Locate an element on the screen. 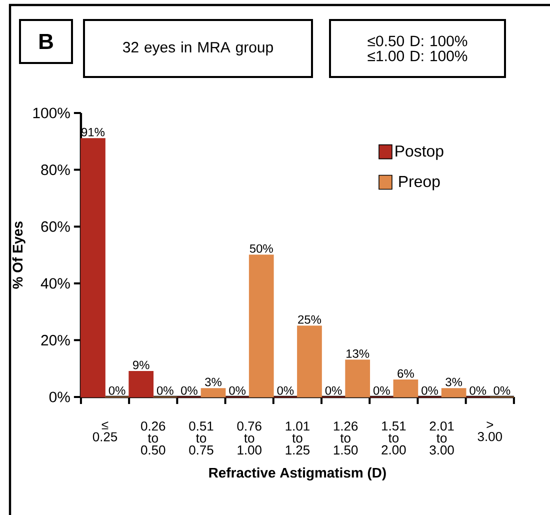 The width and height of the screenshot is (550, 515). data-label: 6% is located at coordinates (406, 373).